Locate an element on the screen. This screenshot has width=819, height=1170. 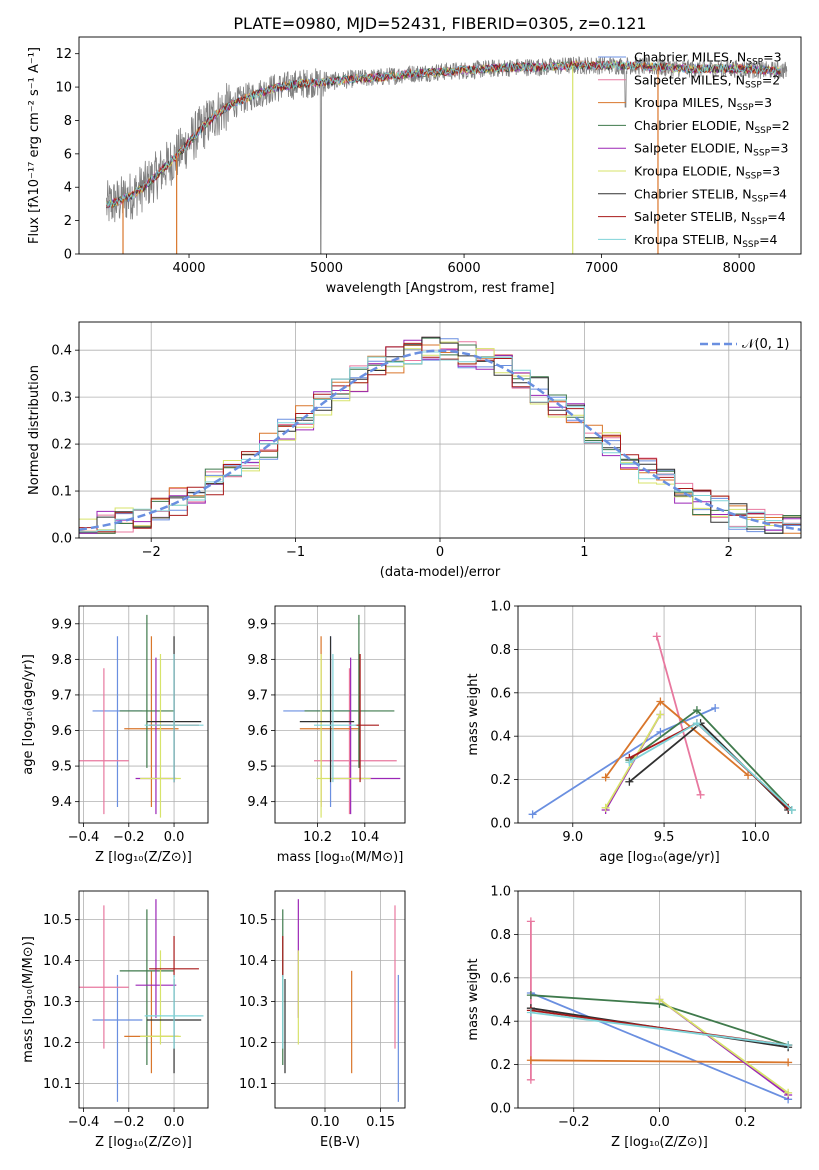
legend-name: Chabrier STELIB, N is located at coordinates (693, 193).